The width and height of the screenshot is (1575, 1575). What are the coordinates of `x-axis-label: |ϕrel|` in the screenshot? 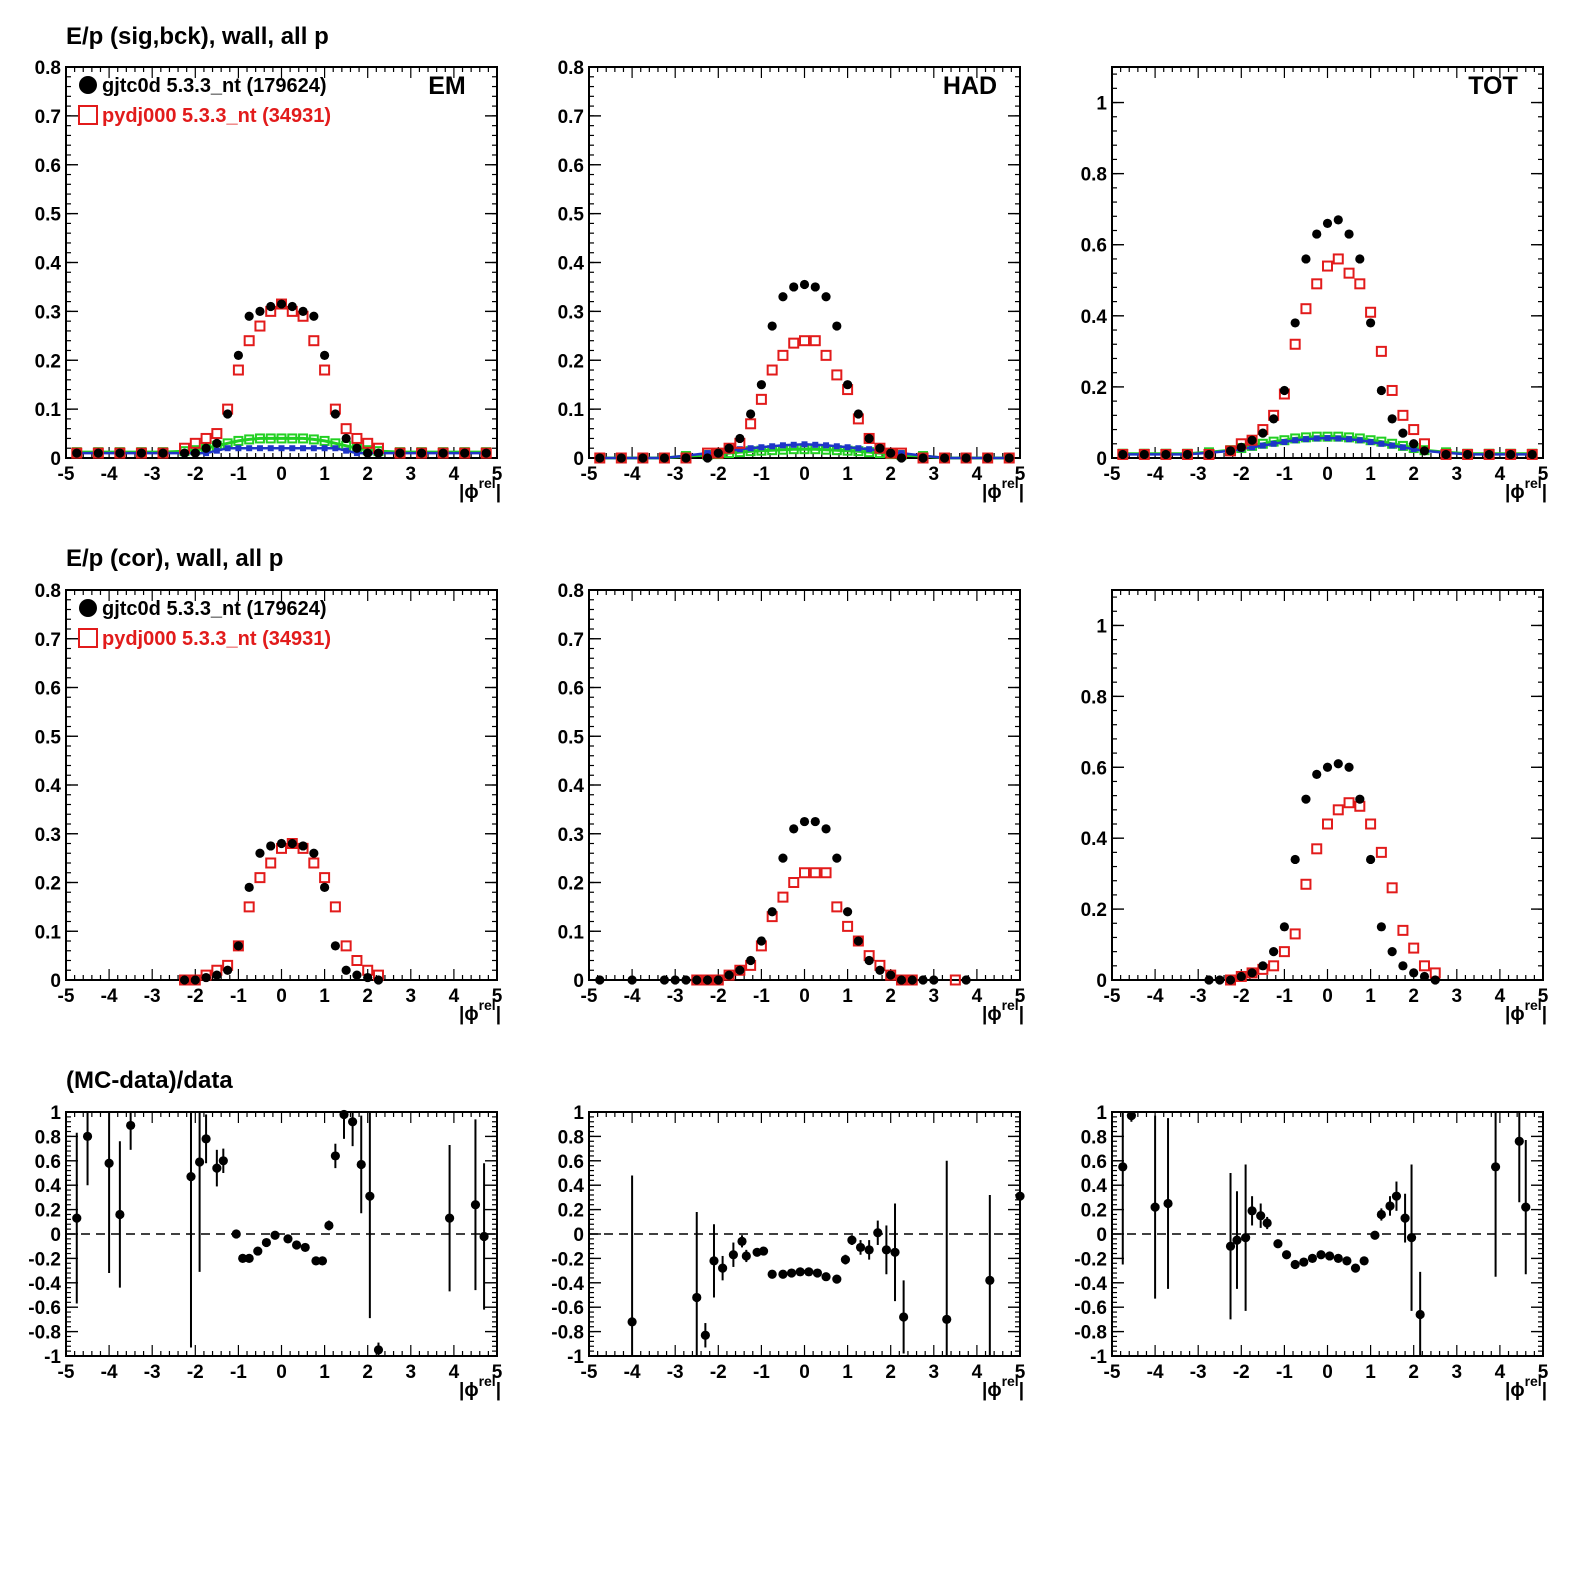 It's located at (1526, 1387).